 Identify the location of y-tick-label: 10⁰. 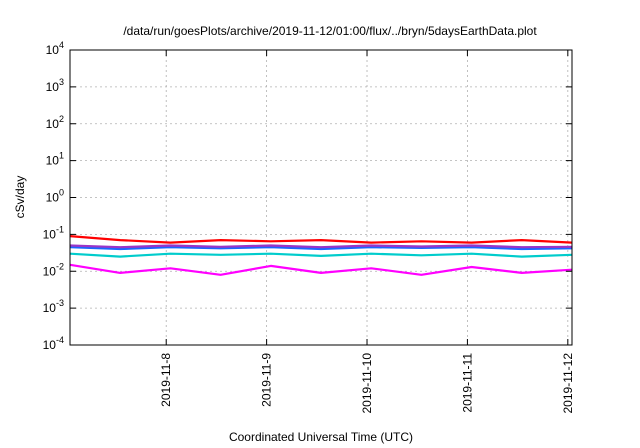
(55, 196).